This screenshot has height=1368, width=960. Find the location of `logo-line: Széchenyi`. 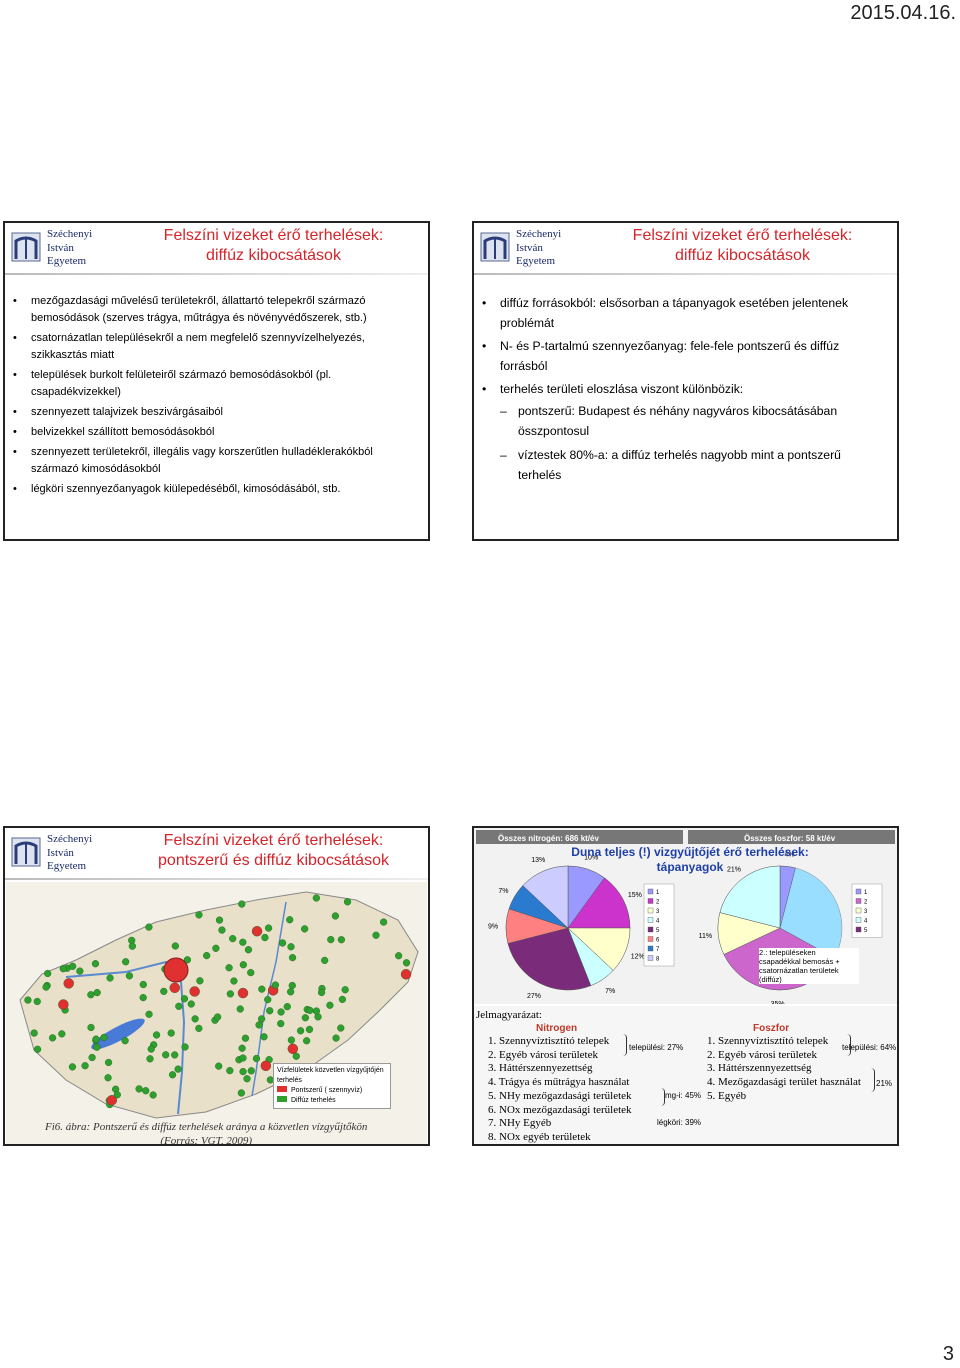

logo-line: Széchenyi is located at coordinates (539, 234).